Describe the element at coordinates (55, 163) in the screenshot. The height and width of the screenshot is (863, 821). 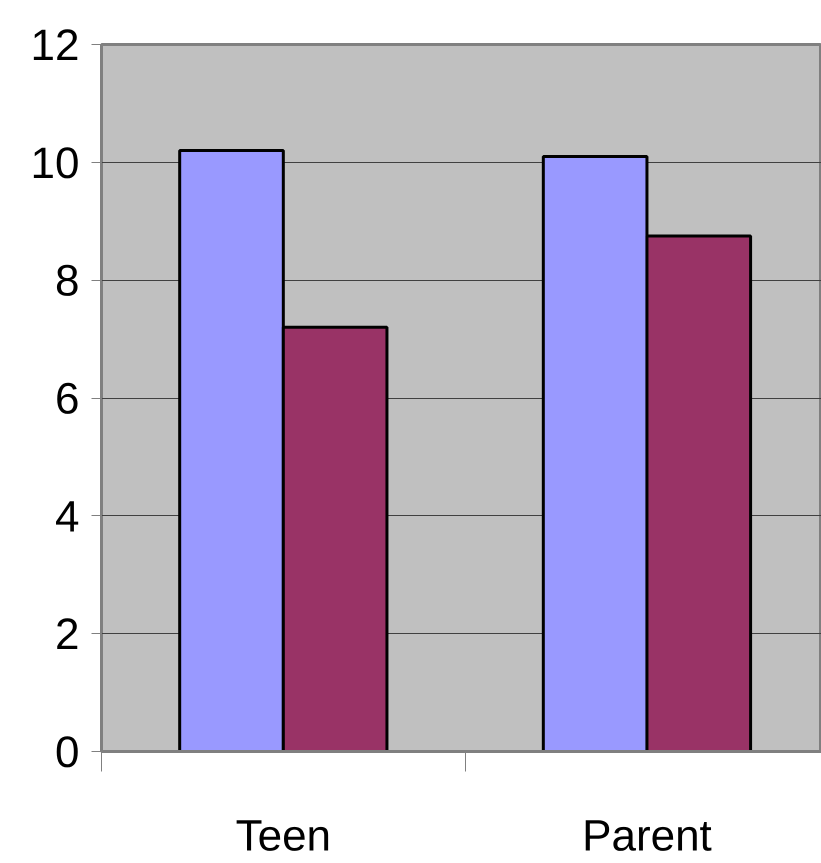
I see `y-tick-label: 10` at that location.